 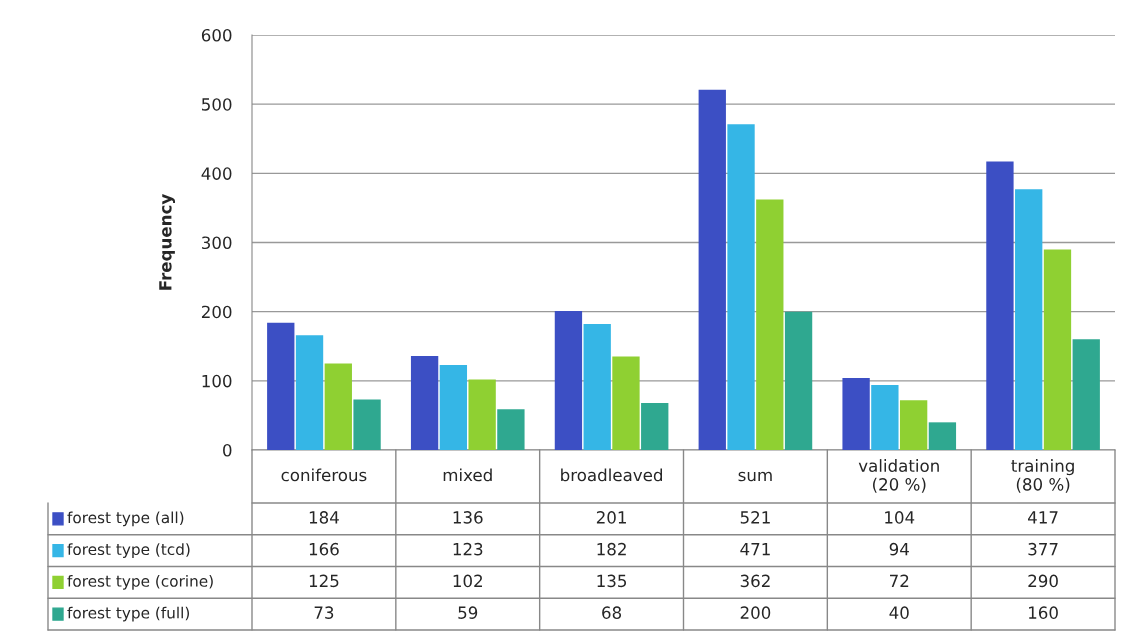 What do you see at coordinates (468, 517) in the screenshot?
I see `data-label: 136` at bounding box center [468, 517].